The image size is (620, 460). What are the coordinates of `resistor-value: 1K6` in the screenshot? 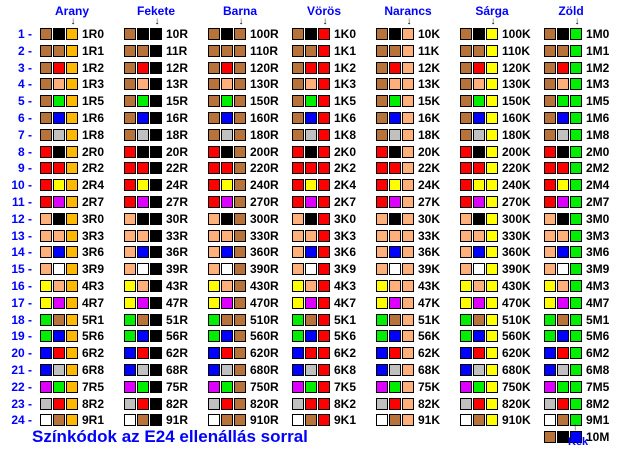 It's located at (345, 118).